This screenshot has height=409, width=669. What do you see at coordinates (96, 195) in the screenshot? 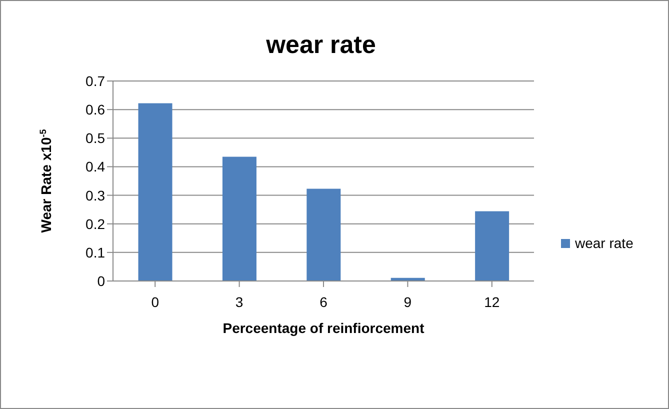
I see `y-tick-label: 0.3` at bounding box center [96, 195].